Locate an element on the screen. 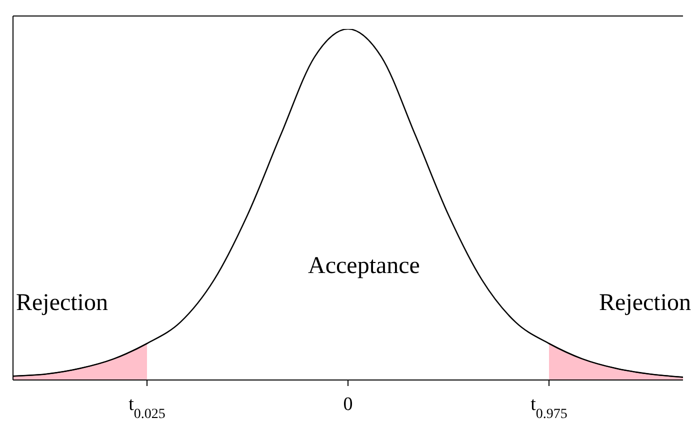  x-tick-label: t$_{0.975}$ is located at coordinates (549, 408).